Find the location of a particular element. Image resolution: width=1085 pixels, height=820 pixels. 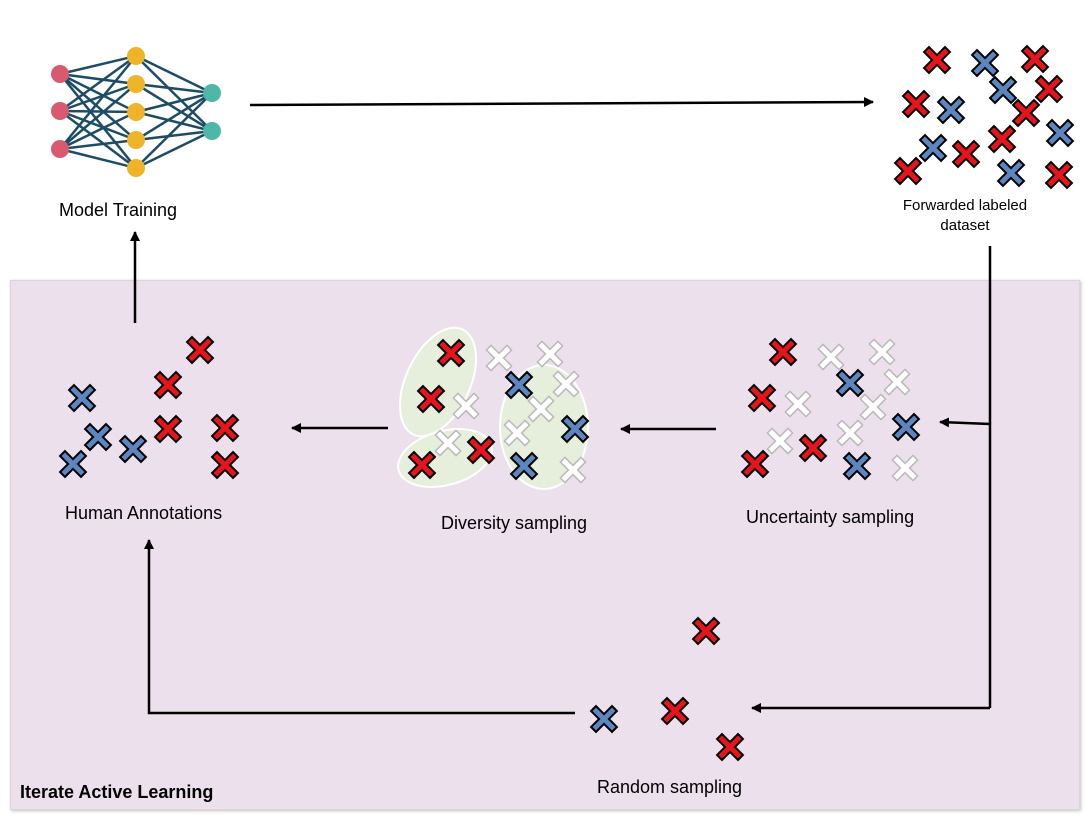

random-sampling-label: Random sampling is located at coordinates (670, 787).